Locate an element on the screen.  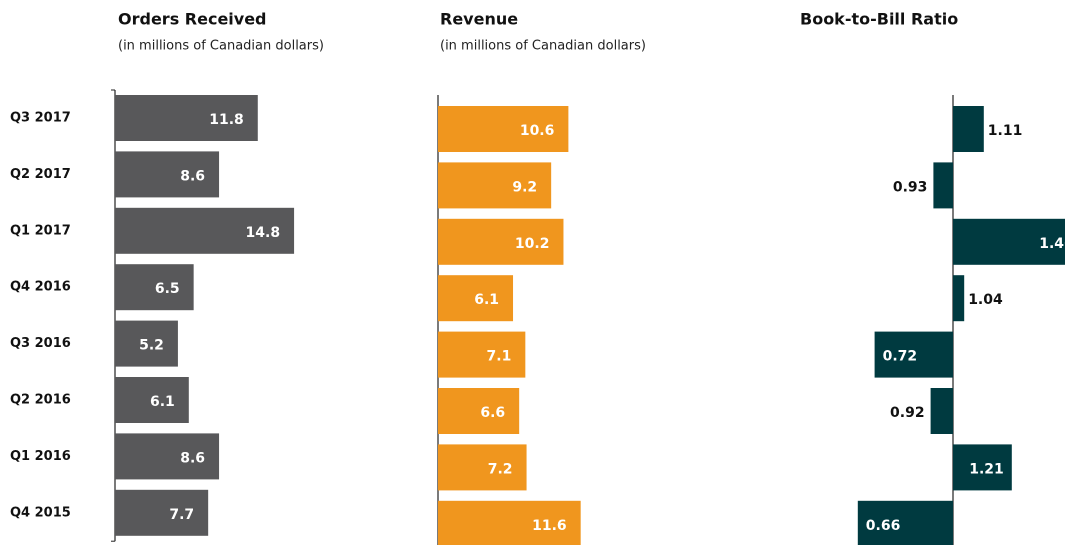
data-label: 0.72 is located at coordinates (900, 357).